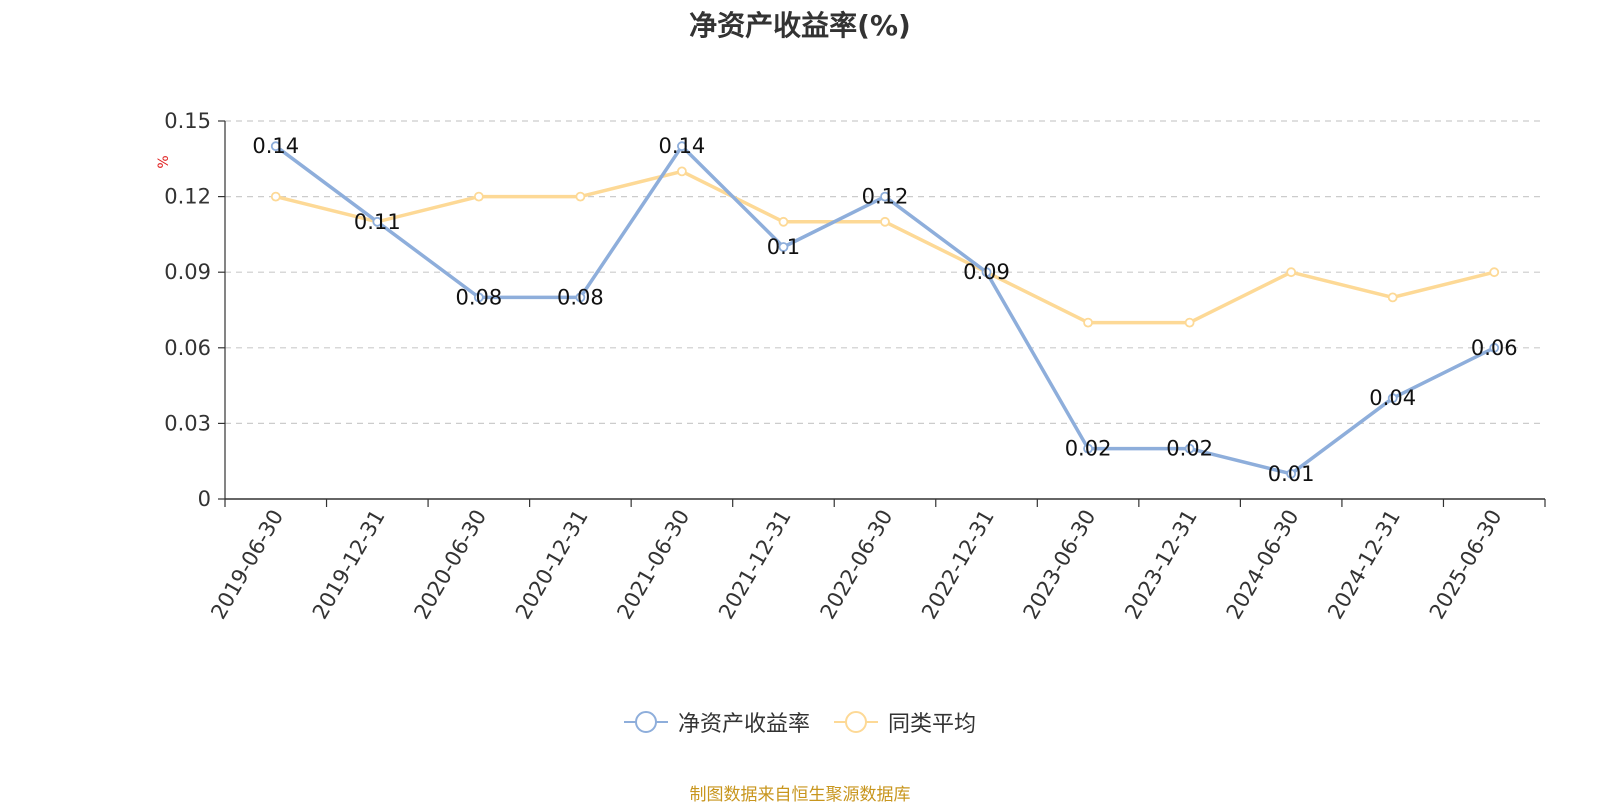  I want to click on legend: 净资产收益率 同类平均, so click(800, 722).